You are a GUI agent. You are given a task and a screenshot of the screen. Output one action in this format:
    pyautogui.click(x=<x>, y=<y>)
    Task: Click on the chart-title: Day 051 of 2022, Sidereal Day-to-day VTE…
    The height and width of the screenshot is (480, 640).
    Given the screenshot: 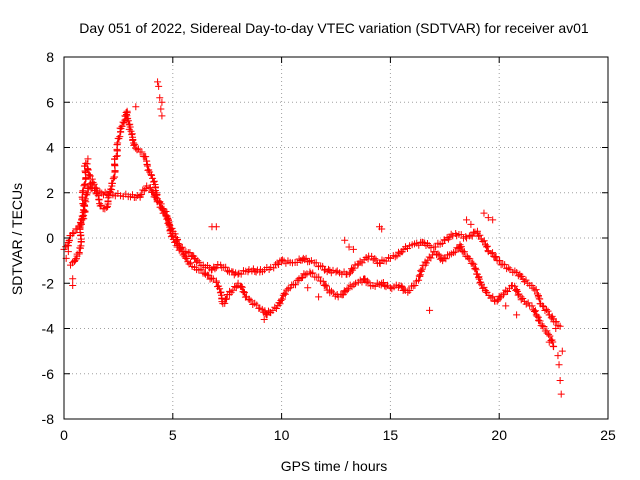 What is the action you would take?
    pyautogui.click(x=334, y=28)
    